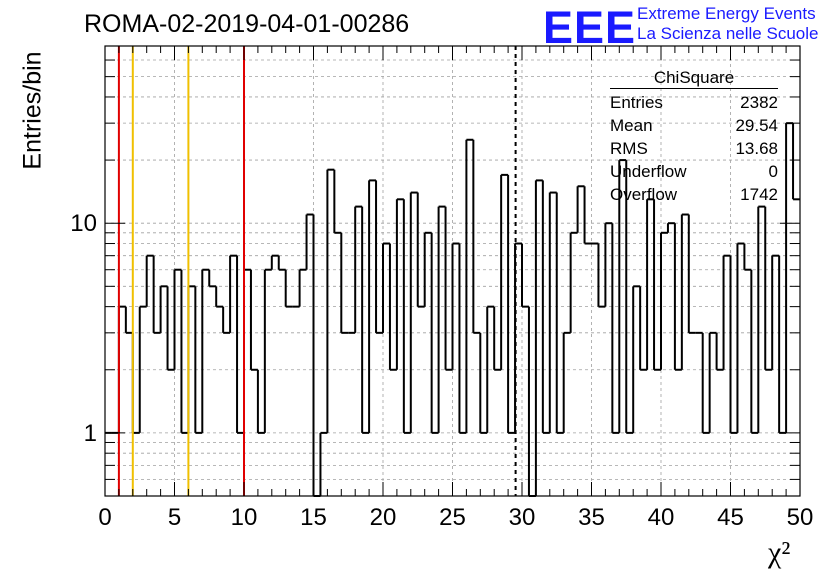 This screenshot has height=572, width=836. What do you see at coordinates (694, 102) in the screenshot?
I see `stats-row-entries: Entries 2382` at bounding box center [694, 102].